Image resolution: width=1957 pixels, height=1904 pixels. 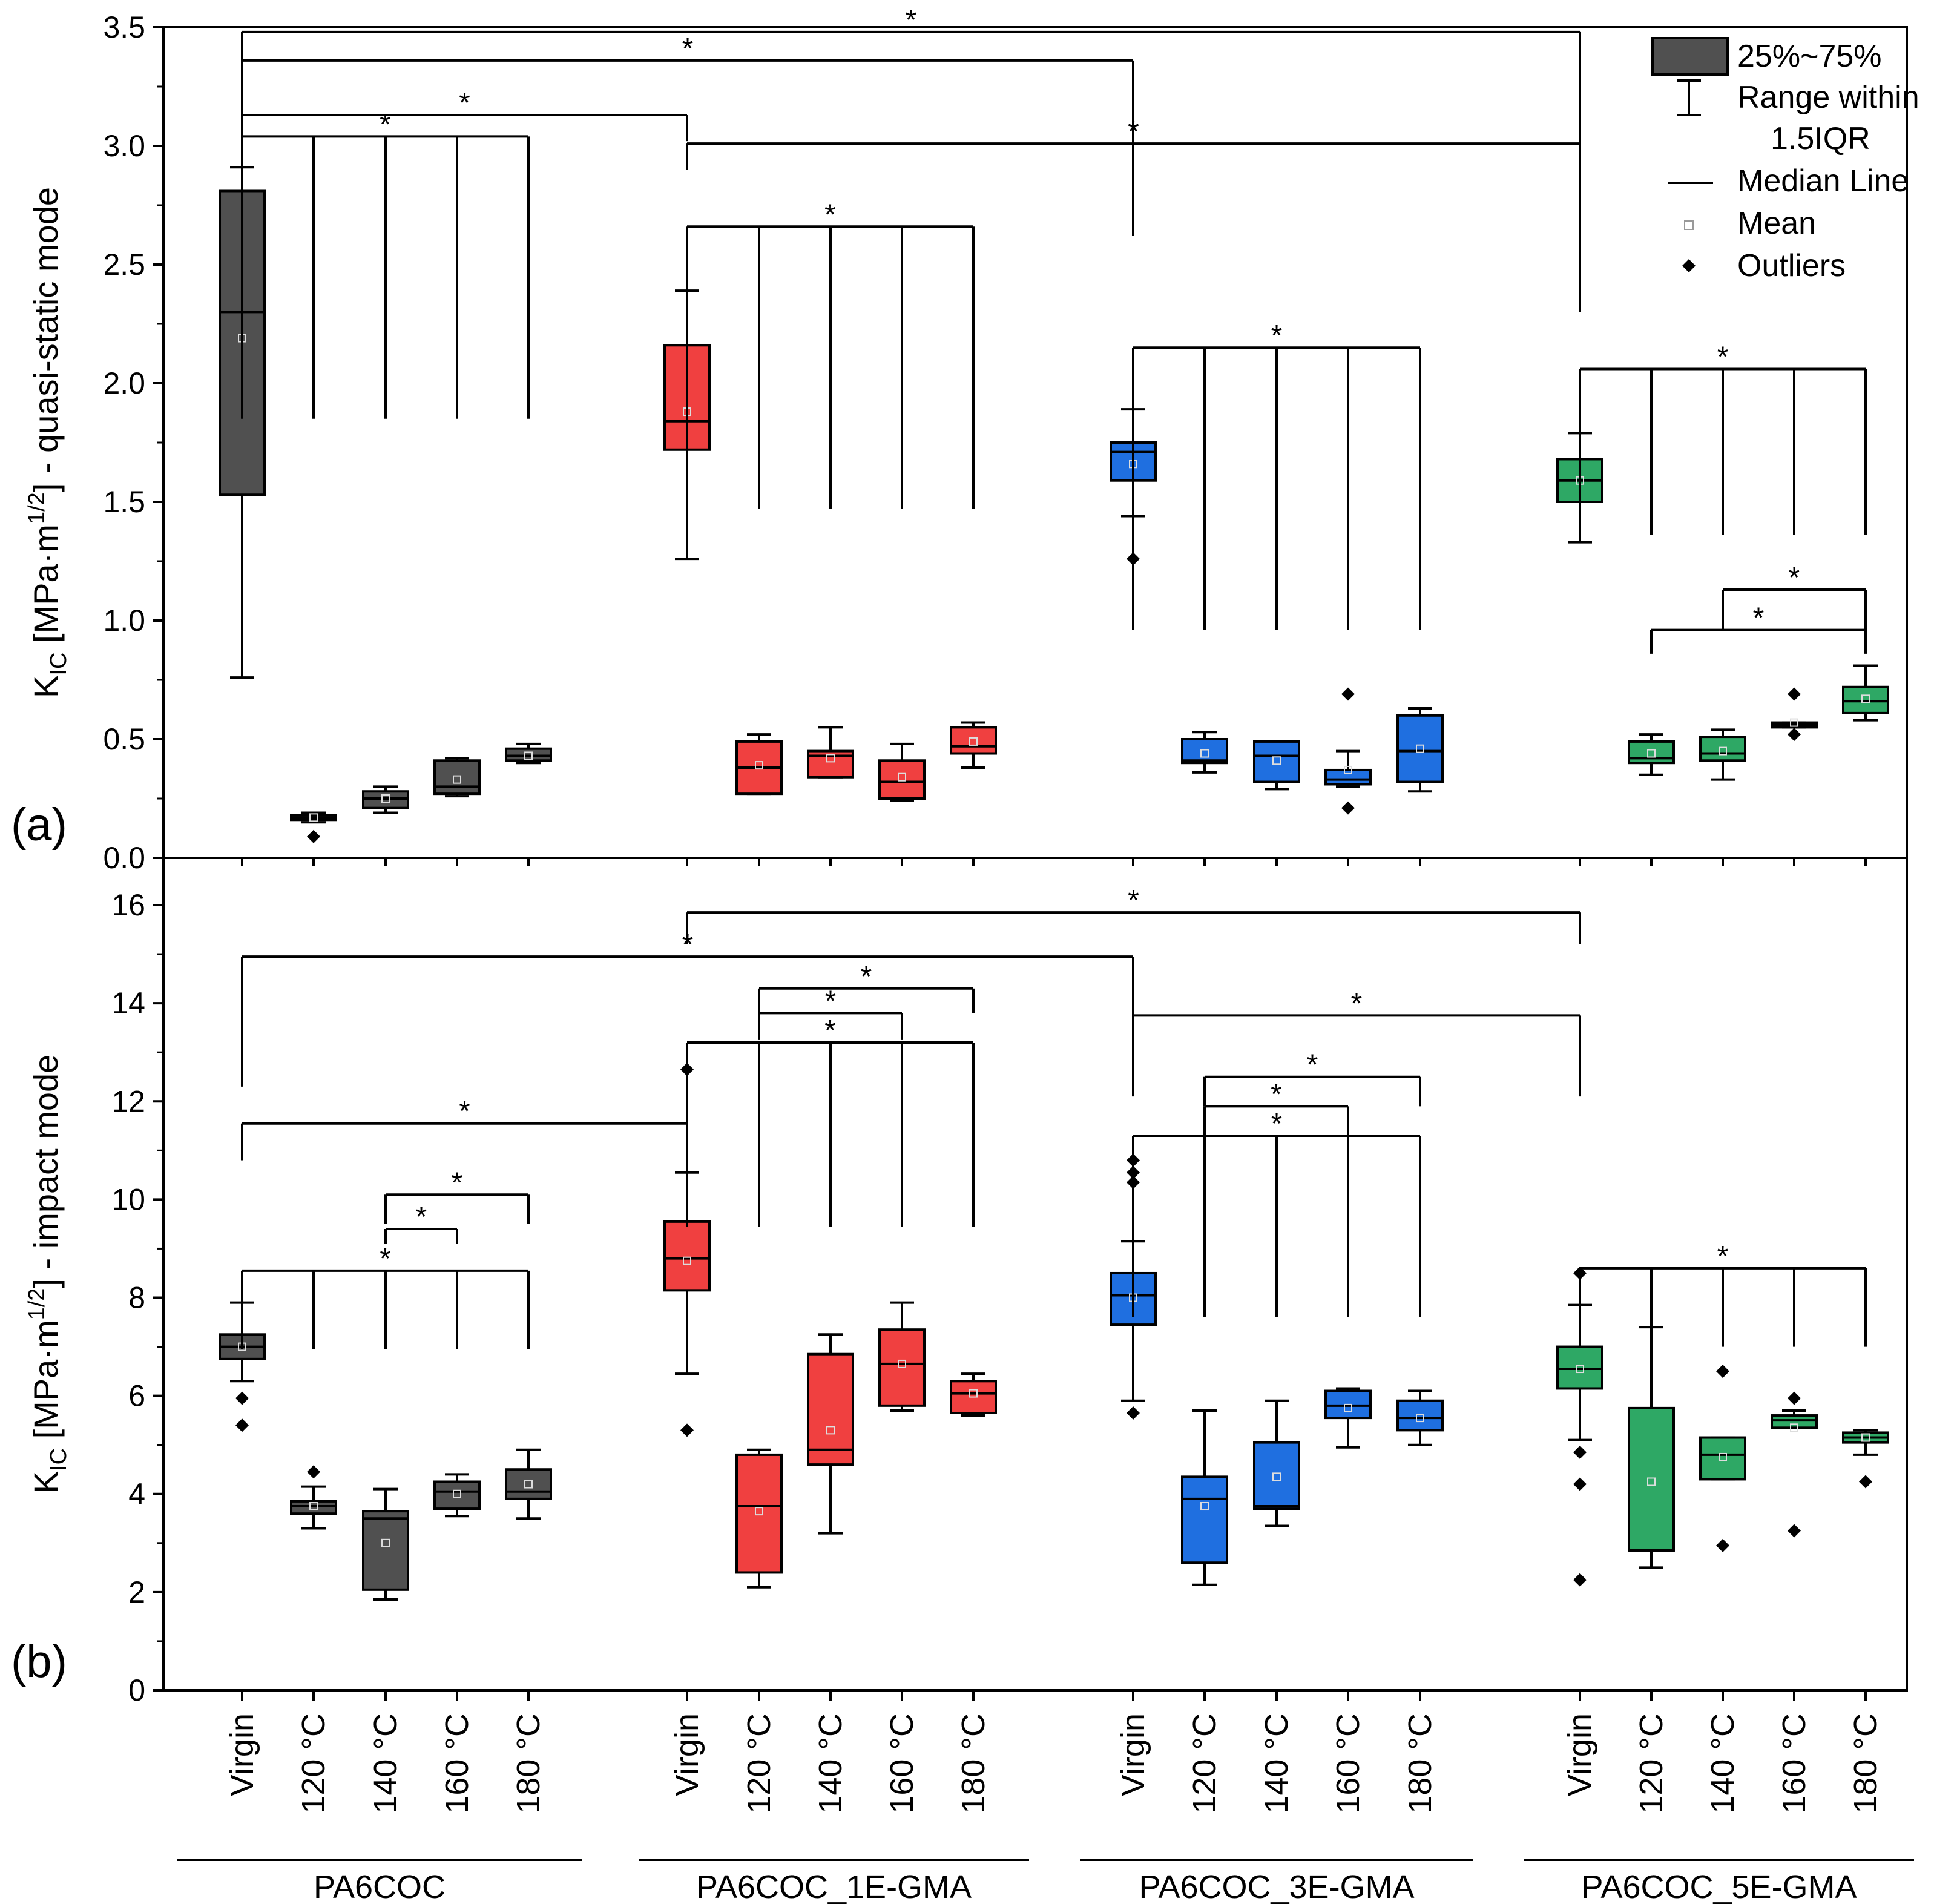 What do you see at coordinates (380, 1886) in the screenshot?
I see `group-label: PA6COC` at bounding box center [380, 1886].